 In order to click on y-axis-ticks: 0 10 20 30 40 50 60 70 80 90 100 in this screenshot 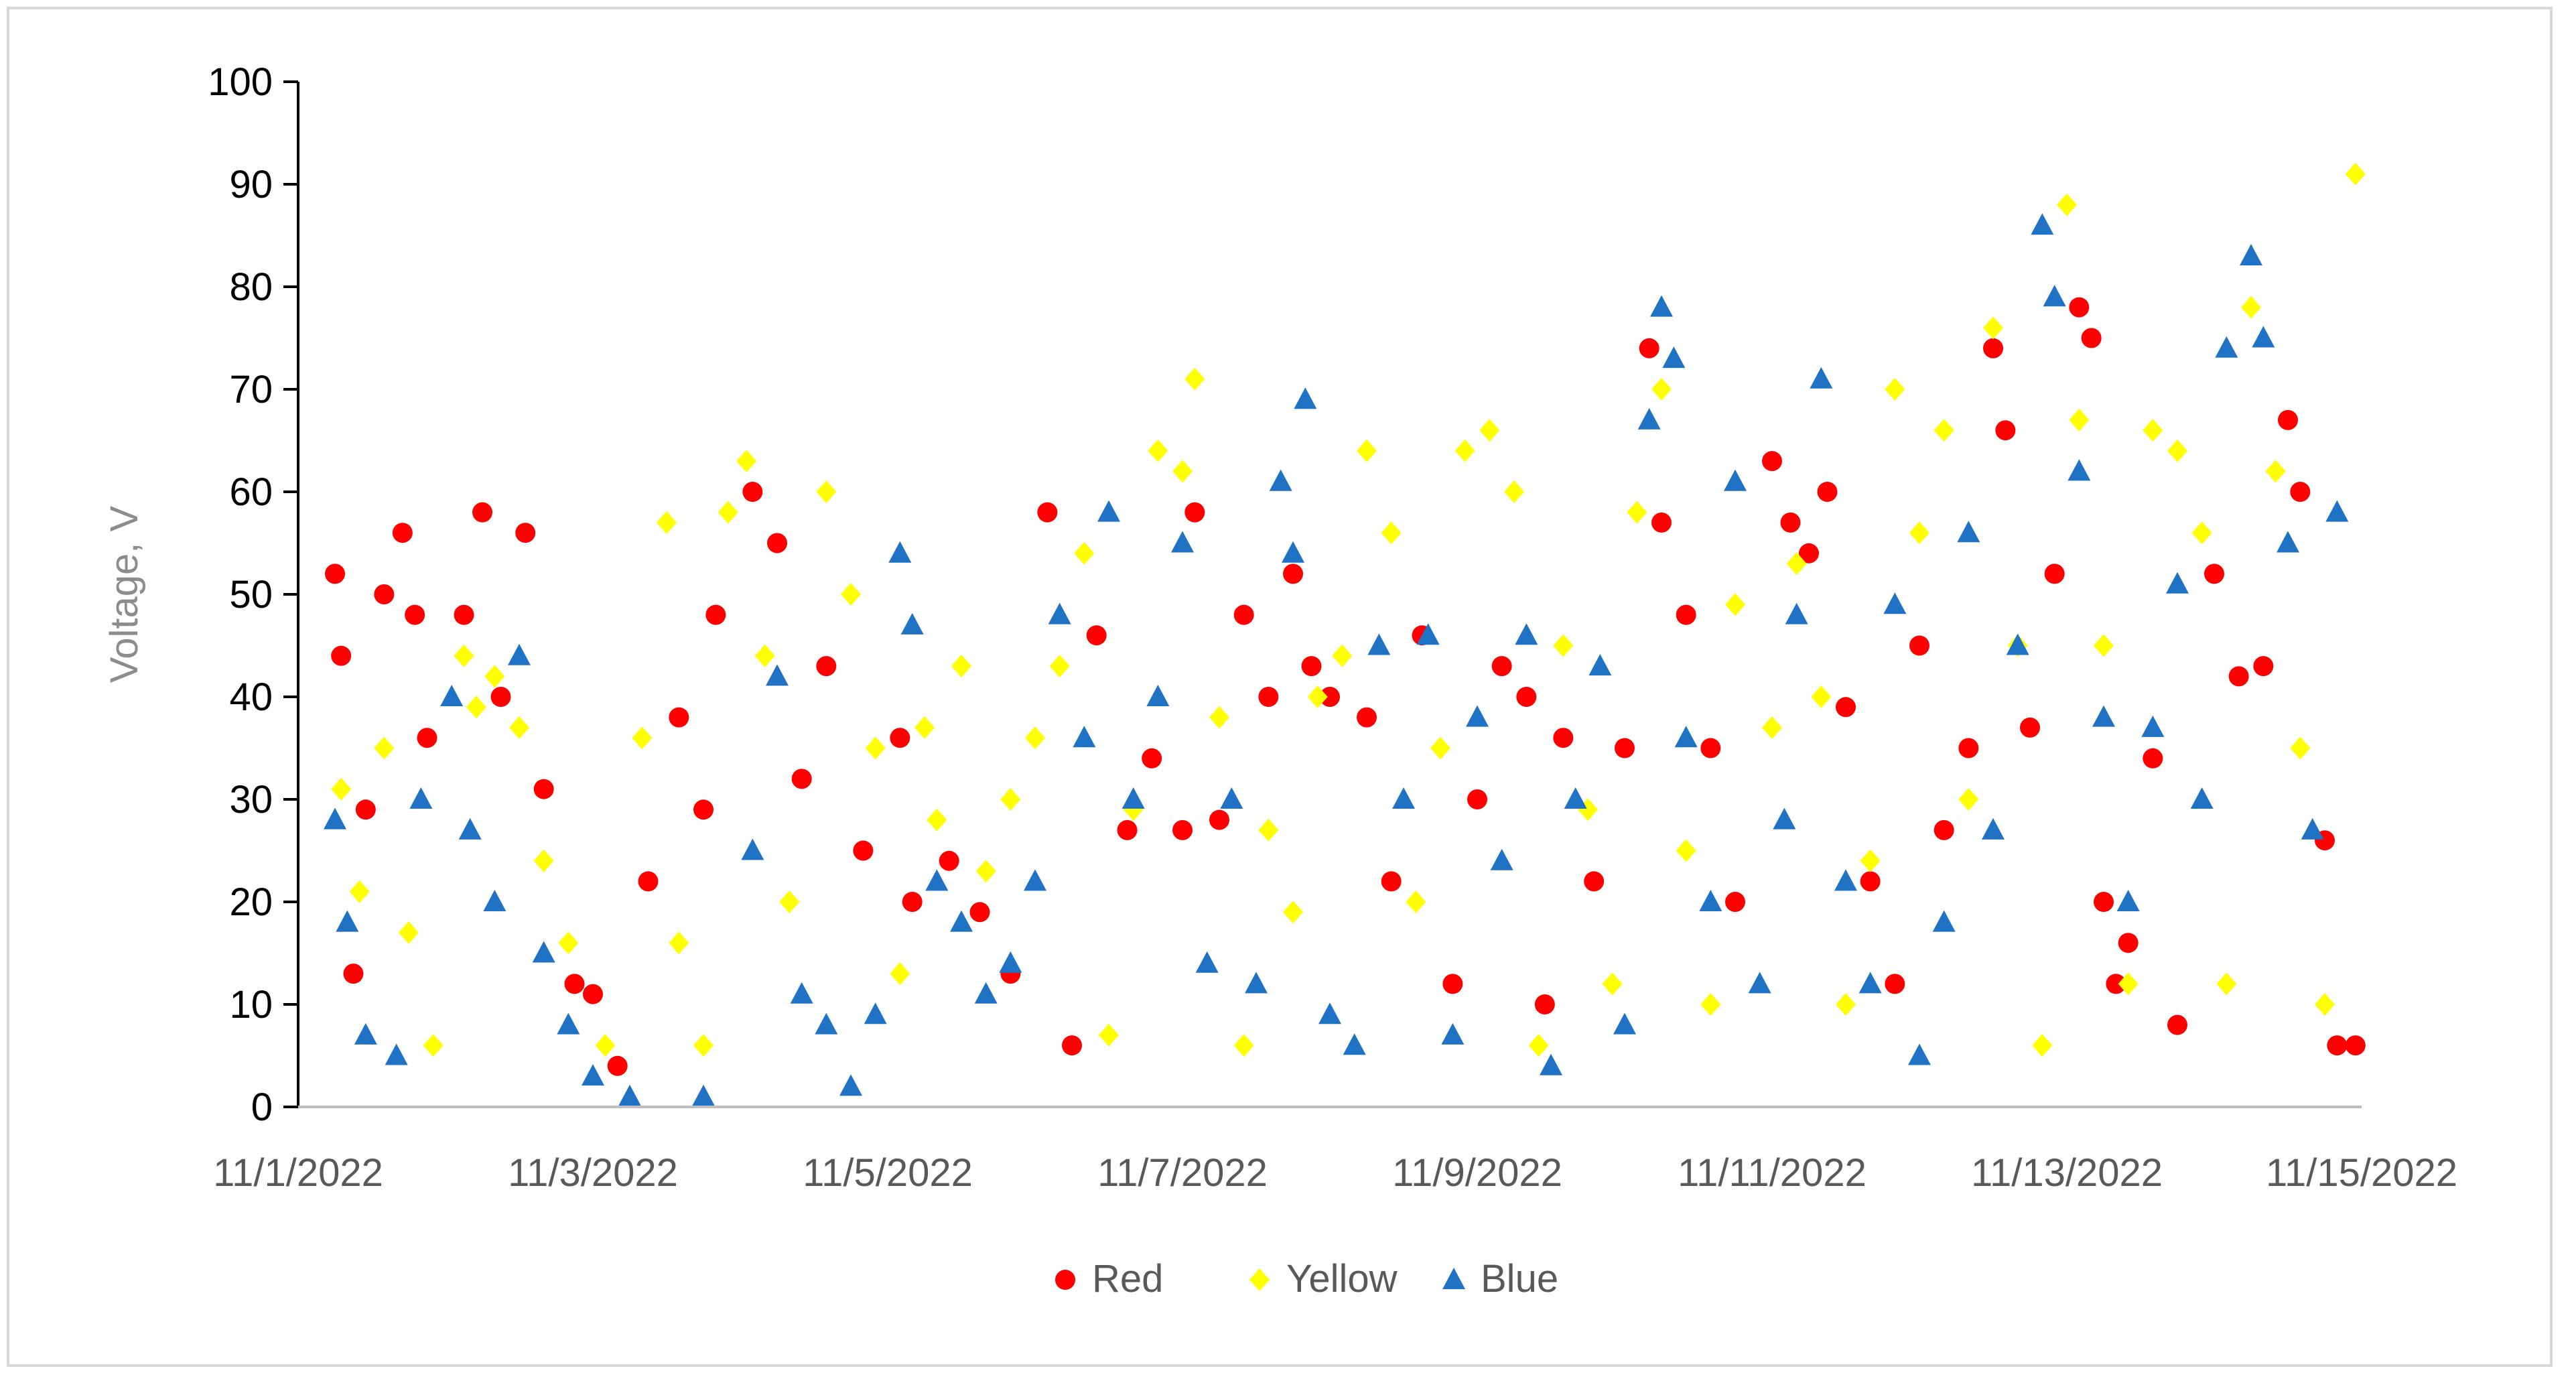, I will do `click(253, 594)`.